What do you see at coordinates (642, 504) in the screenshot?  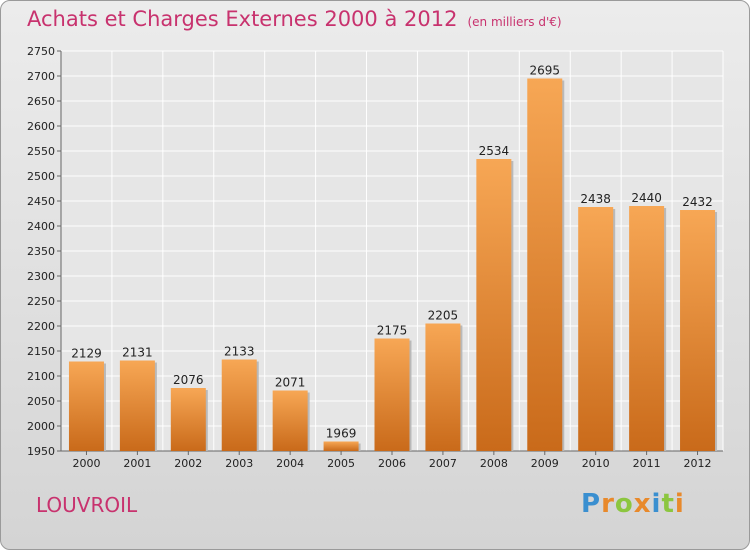 I see `logo-letter: x` at bounding box center [642, 504].